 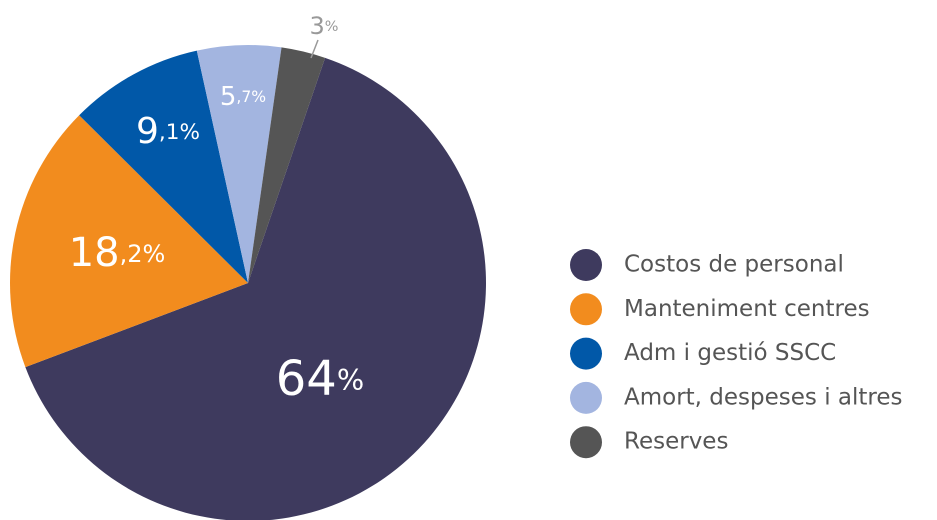 I want to click on slice-label: 18,2%, so click(x=117, y=253).